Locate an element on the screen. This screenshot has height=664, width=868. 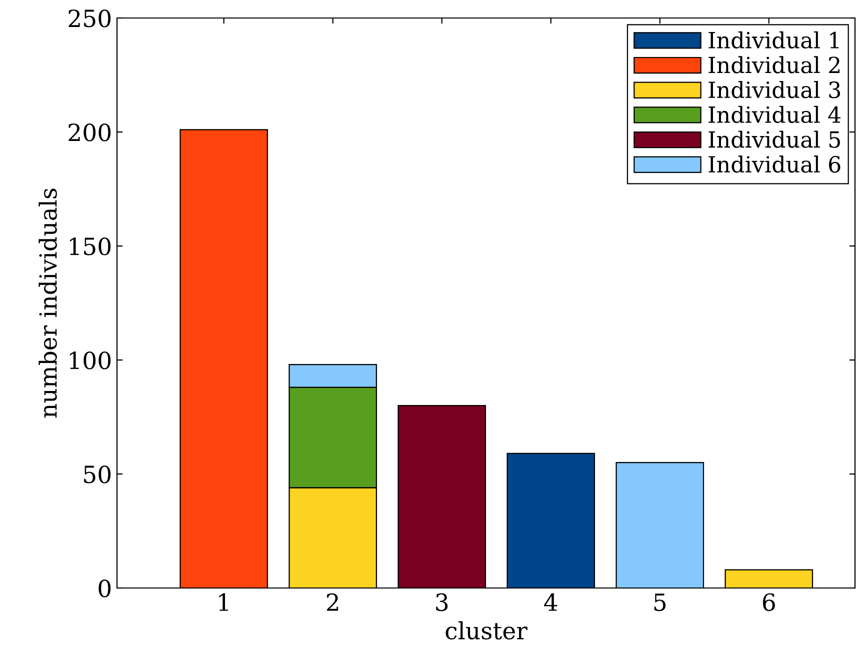
legend-label: Individual 1 is located at coordinates (773, 40).